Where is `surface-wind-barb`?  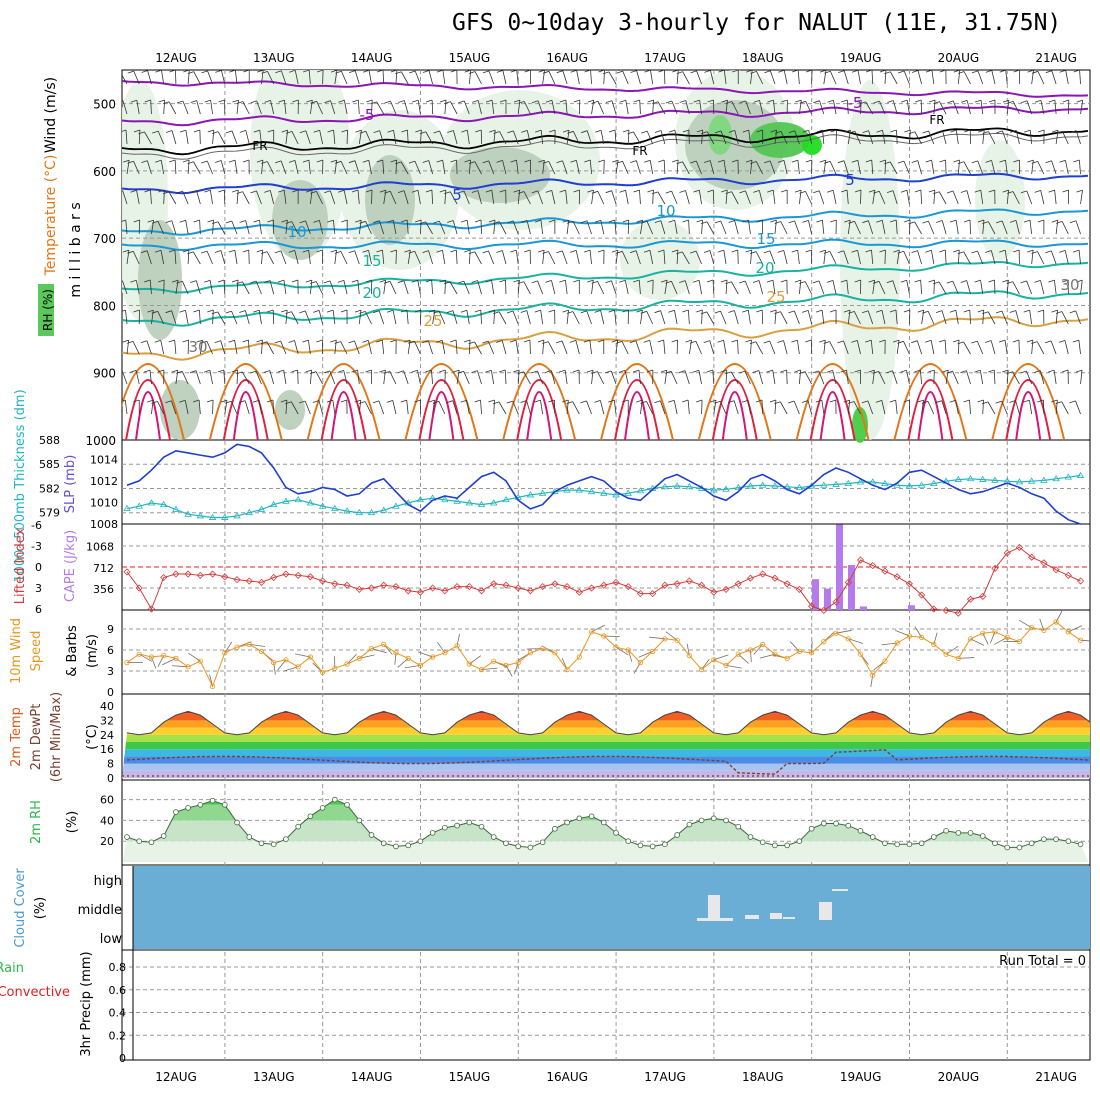 surface-wind-barb is located at coordinates (966, 658).